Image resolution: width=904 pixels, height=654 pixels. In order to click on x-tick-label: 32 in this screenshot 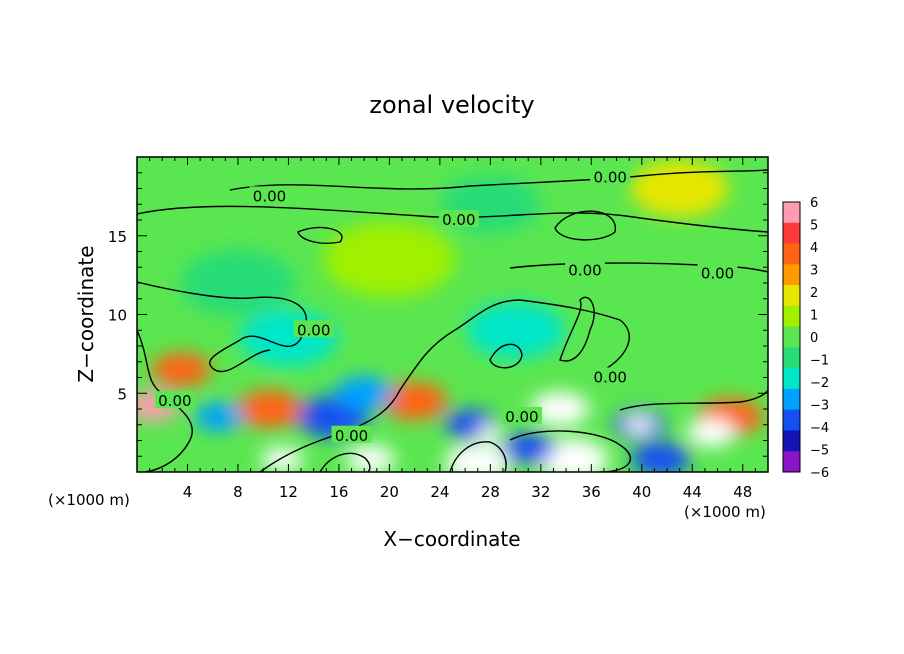, I will do `click(540, 492)`.